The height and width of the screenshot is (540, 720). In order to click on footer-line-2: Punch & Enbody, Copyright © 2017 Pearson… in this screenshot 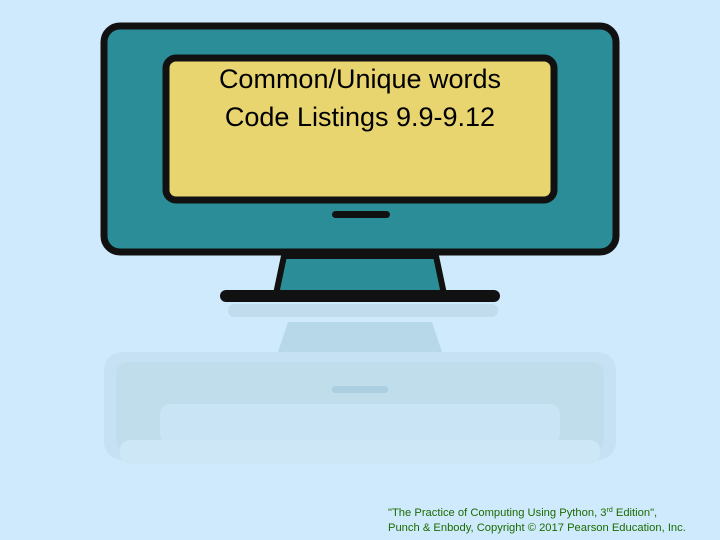, I will do `click(537, 528)`.